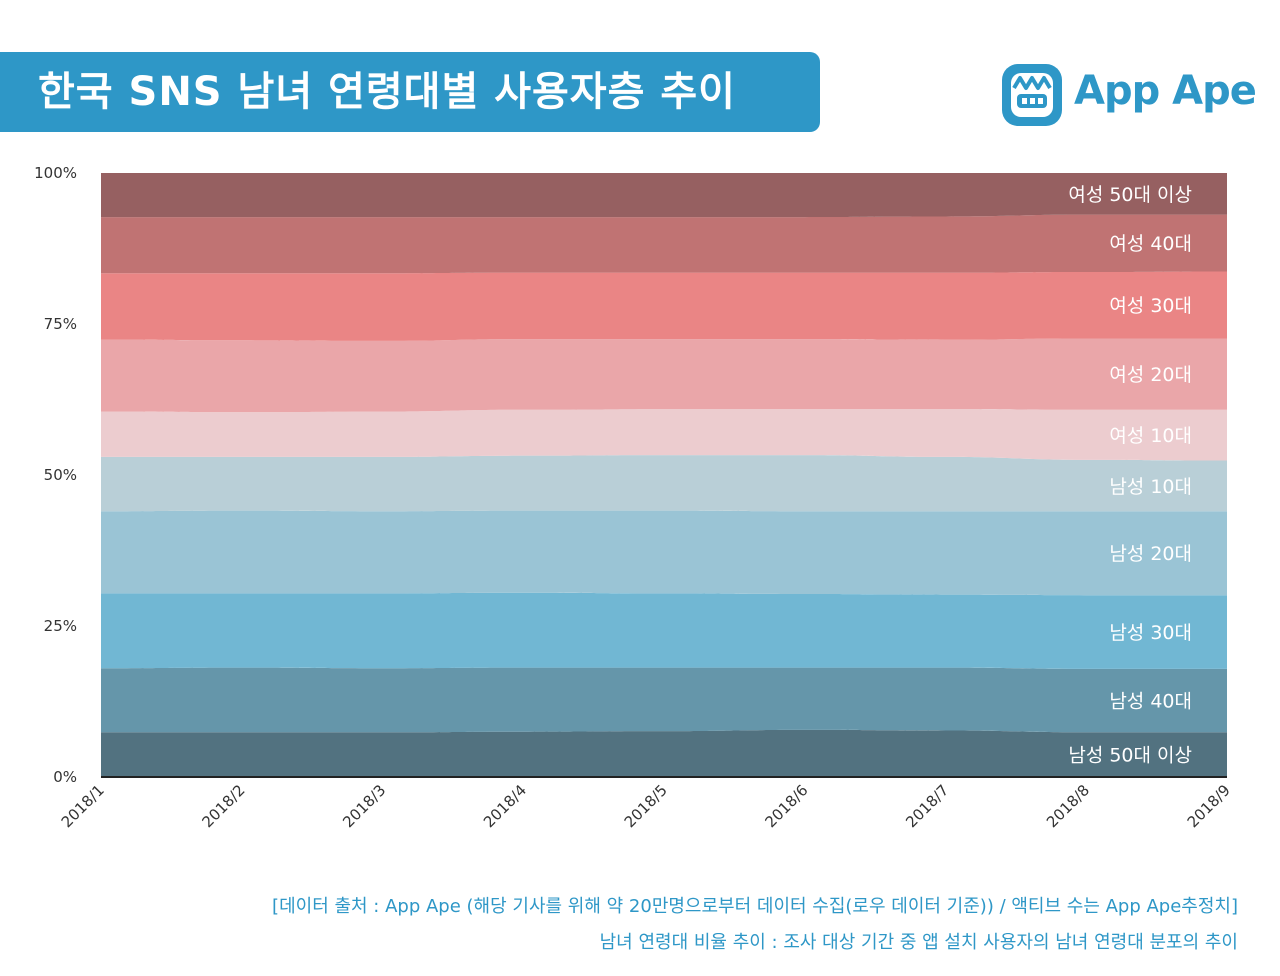 This screenshot has width=1280, height=976. Describe the element at coordinates (1209, 806) in the screenshot. I see `x-tick-label: 2018/9` at that location.